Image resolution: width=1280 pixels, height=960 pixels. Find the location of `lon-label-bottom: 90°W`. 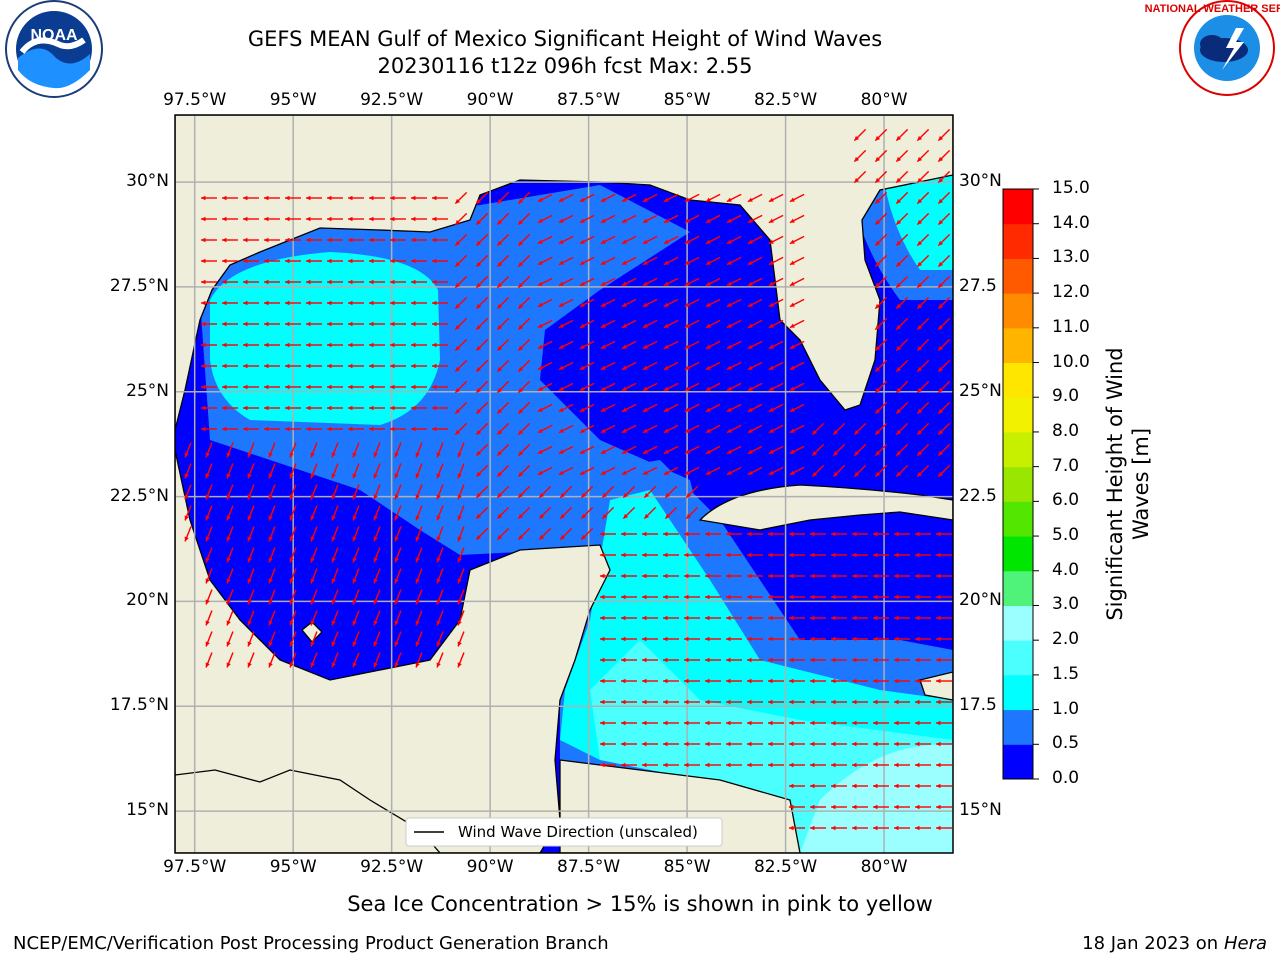

lon-label-bottom: 90°W is located at coordinates (490, 867).